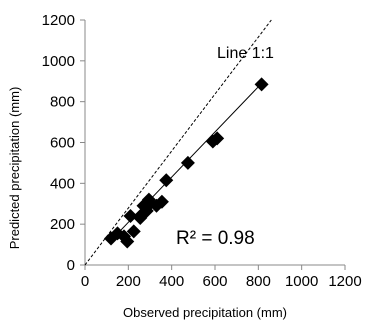 The image size is (365, 325). What do you see at coordinates (14, 168) in the screenshot?
I see `y-axis-title: Predicted precipitation (mm)` at bounding box center [14, 168].